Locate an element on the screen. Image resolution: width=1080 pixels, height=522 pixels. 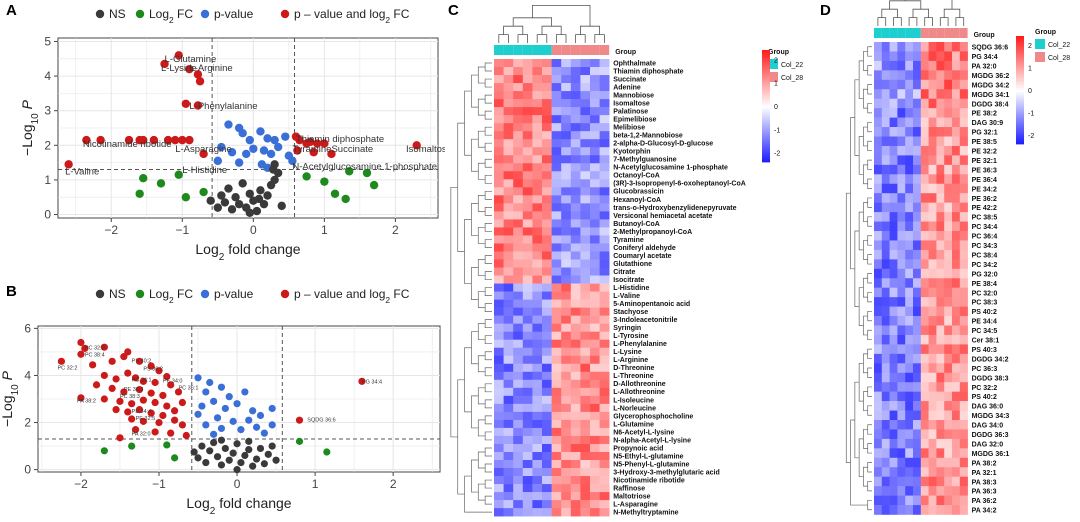
row-label: Coumaryl acetate is located at coordinates (642, 256).